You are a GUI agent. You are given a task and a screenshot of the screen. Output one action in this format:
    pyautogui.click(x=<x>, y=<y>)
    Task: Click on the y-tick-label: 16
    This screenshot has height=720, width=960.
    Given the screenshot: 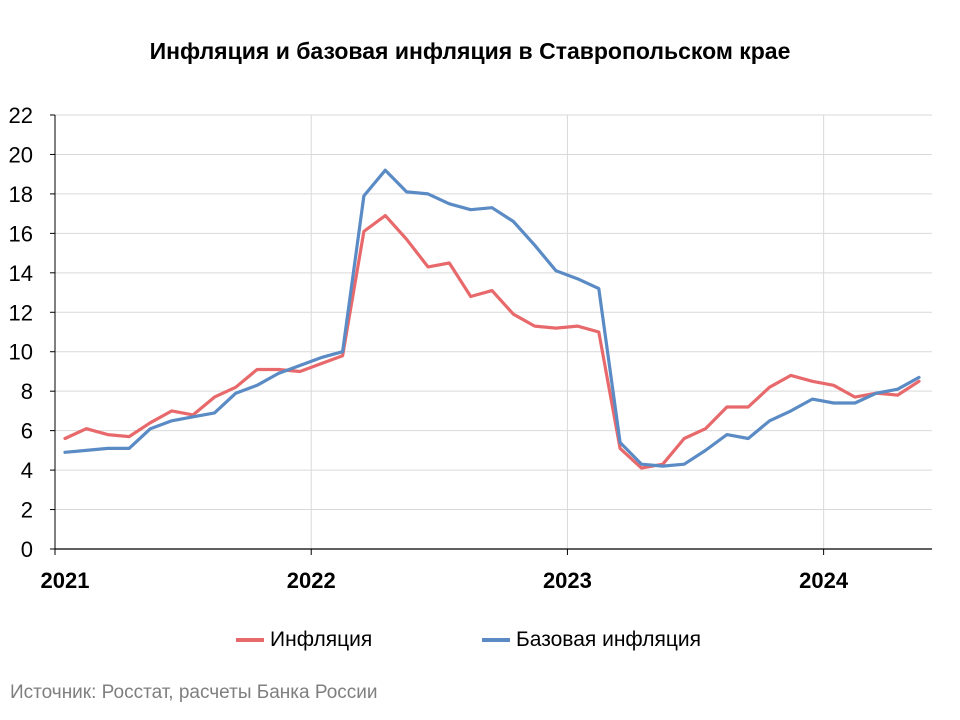 What is the action you would take?
    pyautogui.click(x=21, y=233)
    